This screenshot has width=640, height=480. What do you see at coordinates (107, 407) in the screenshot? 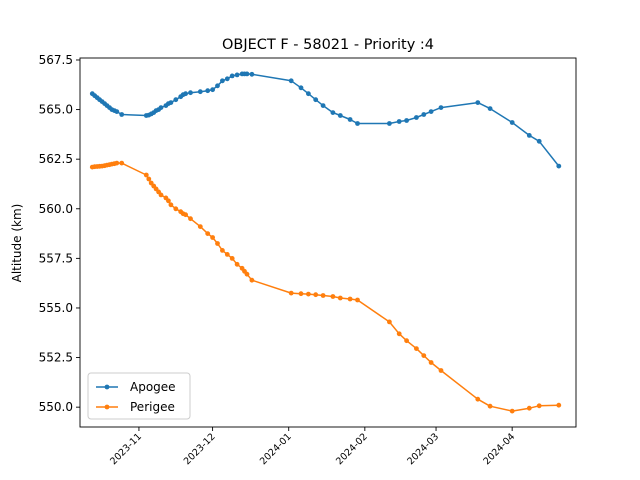
I see `perigee-legend-marker` at bounding box center [107, 407].